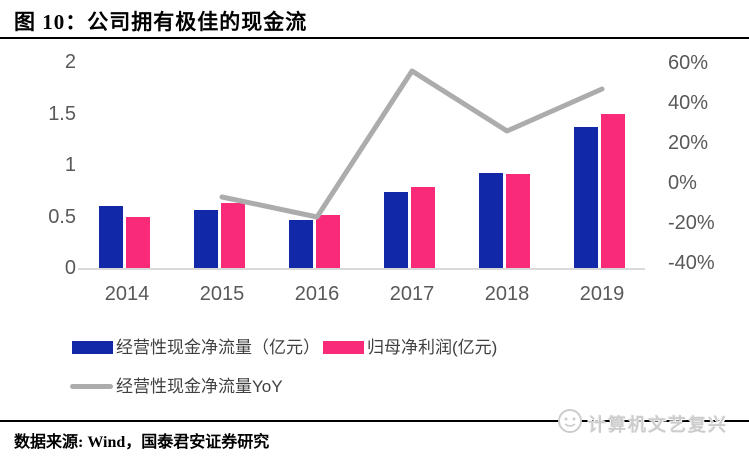 Image resolution: width=749 pixels, height=457 pixels. What do you see at coordinates (412, 294) in the screenshot?
I see `x-axis-label: 2017` at bounding box center [412, 294].